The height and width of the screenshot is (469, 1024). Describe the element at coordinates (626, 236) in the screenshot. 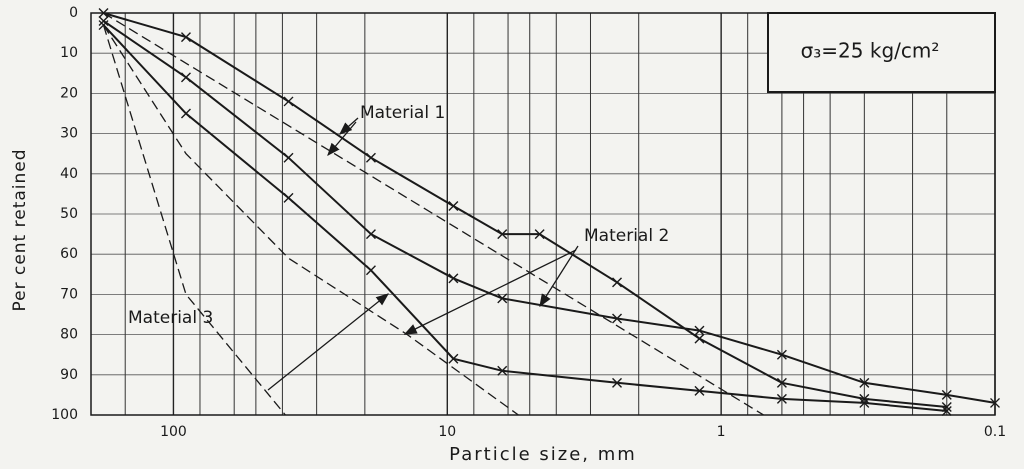

I see `annotation: Material 2` at that location.